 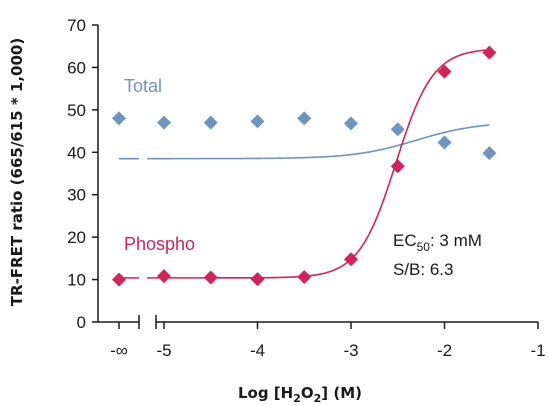 I want to click on y-axis: 0 10 20 30 40 50 60 70, so click(x=83, y=174).